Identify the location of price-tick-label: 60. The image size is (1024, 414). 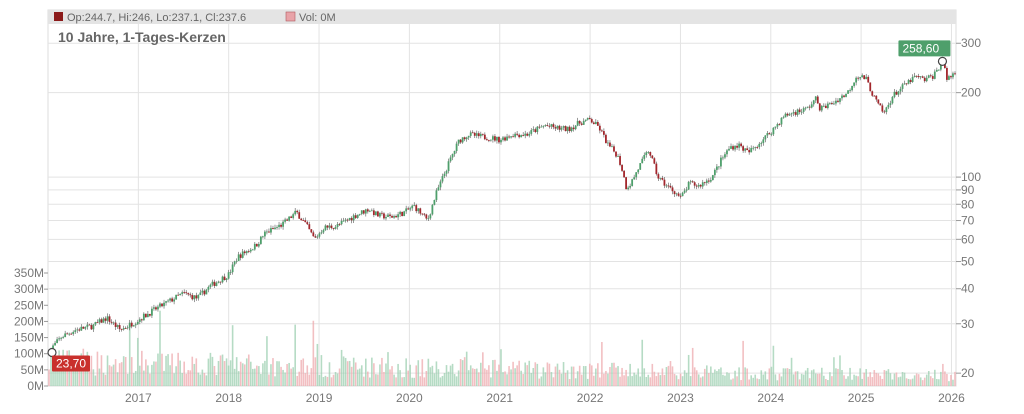
(968, 239).